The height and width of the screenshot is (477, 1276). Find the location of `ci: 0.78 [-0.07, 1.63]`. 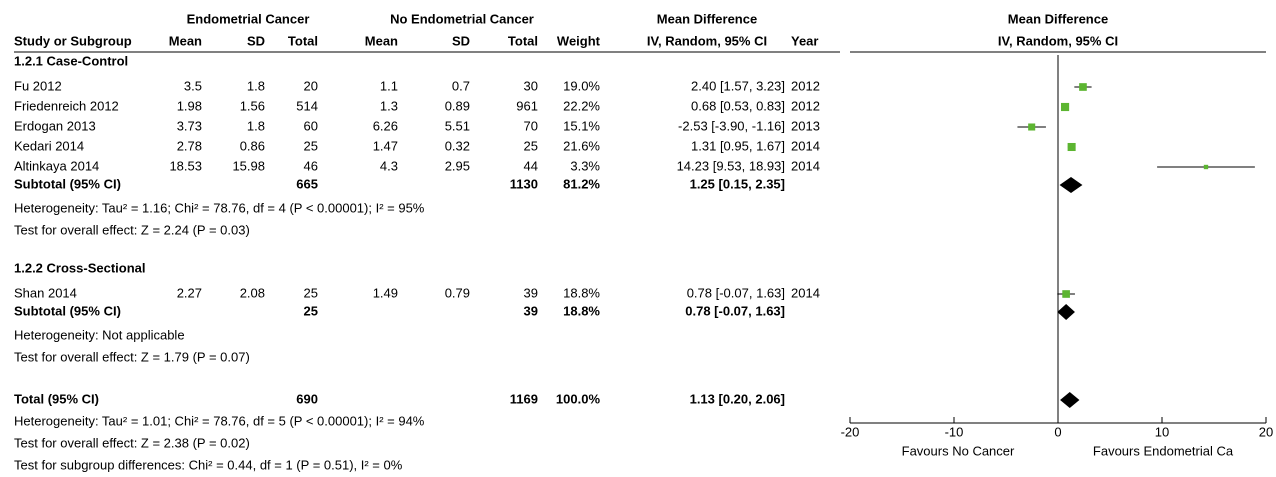

ci: 0.78 [-0.07, 1.63] is located at coordinates (735, 310).